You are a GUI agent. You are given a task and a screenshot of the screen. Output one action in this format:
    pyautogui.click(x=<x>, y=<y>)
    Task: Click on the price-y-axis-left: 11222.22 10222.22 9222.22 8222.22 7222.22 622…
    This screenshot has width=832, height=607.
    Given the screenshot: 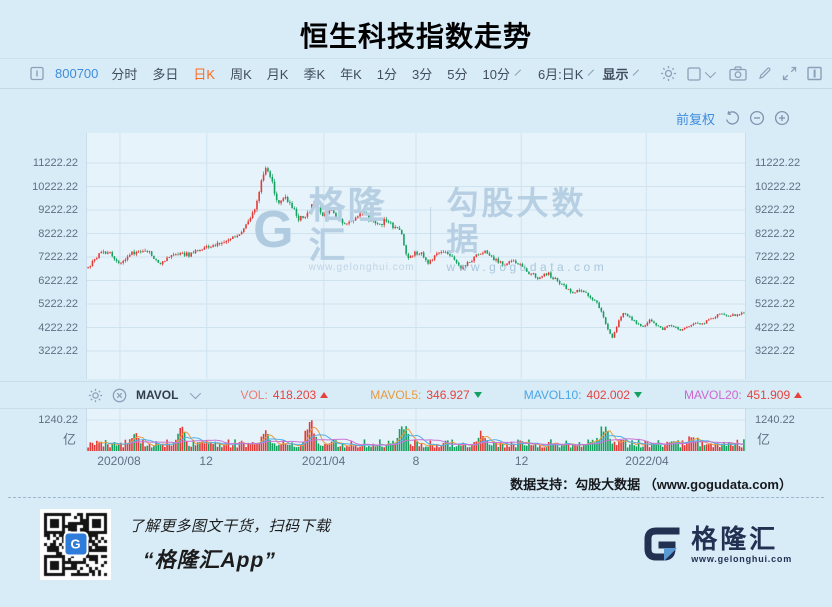 What is the action you would take?
    pyautogui.click(x=43, y=256)
    